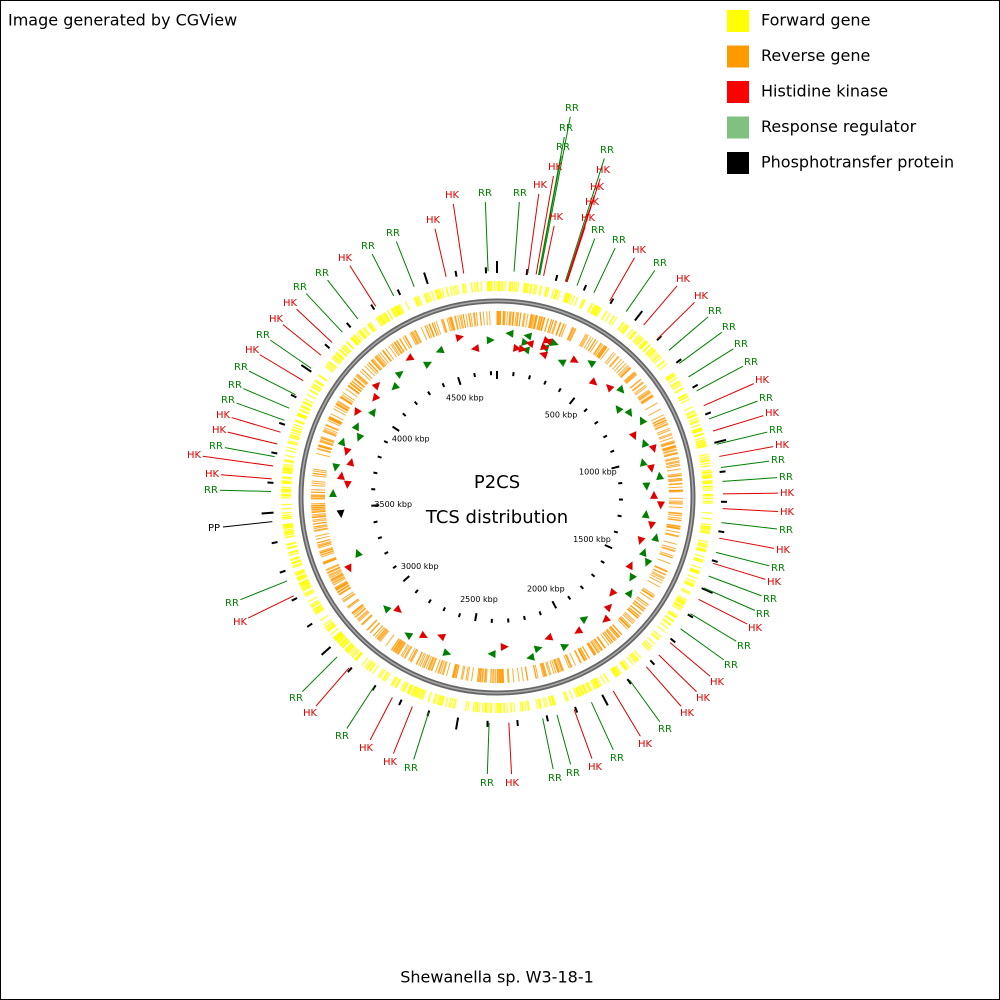 This screenshot has height=1000, width=1000. I want to click on legend-label: Phosphotransfer protein, so click(857, 162).